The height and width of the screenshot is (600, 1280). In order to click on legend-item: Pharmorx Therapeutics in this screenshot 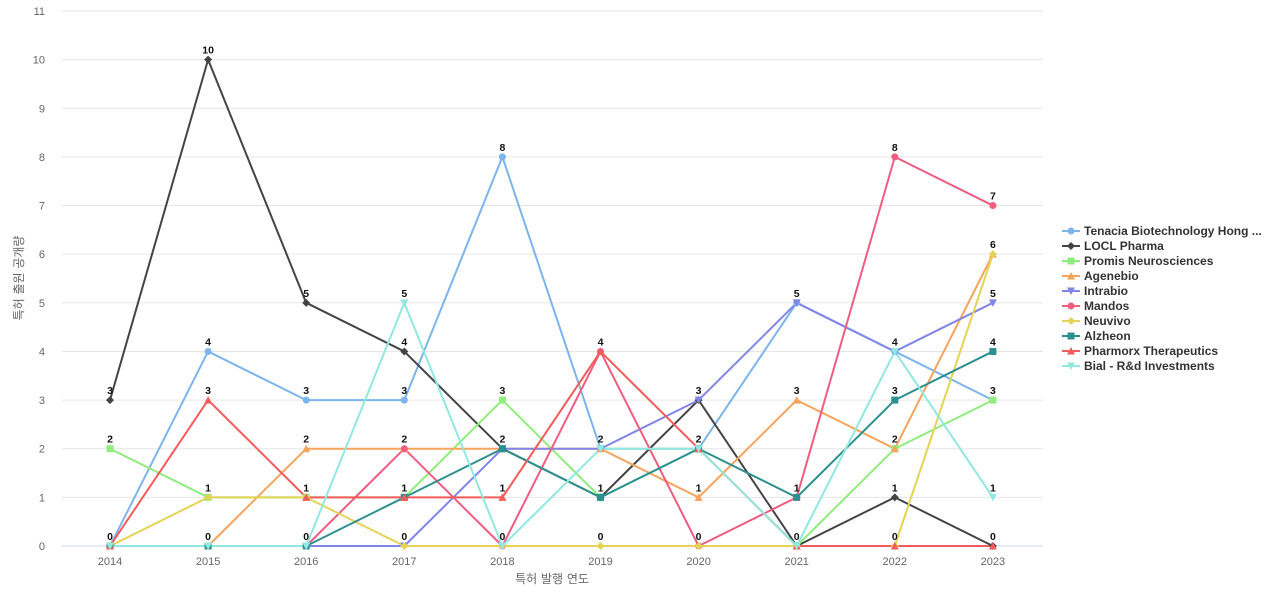, I will do `click(1170, 350)`.